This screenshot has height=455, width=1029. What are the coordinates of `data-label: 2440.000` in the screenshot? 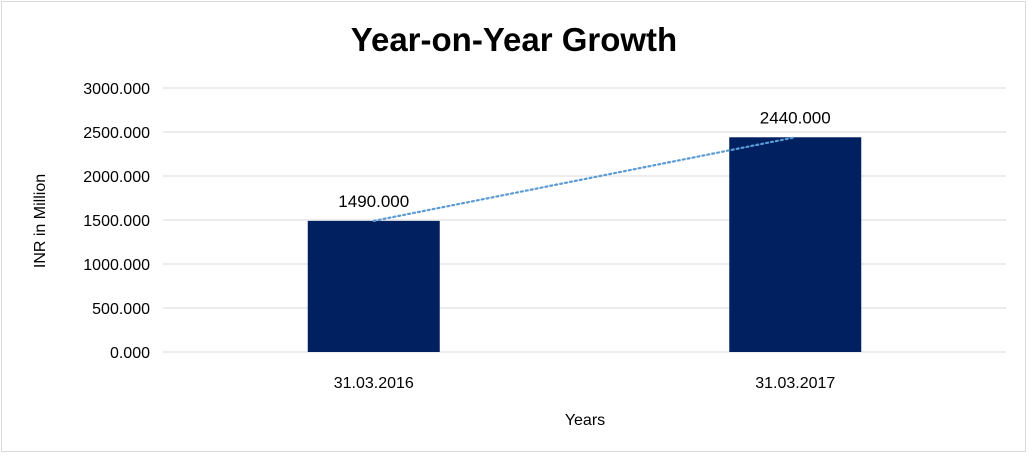 It's located at (795, 117).